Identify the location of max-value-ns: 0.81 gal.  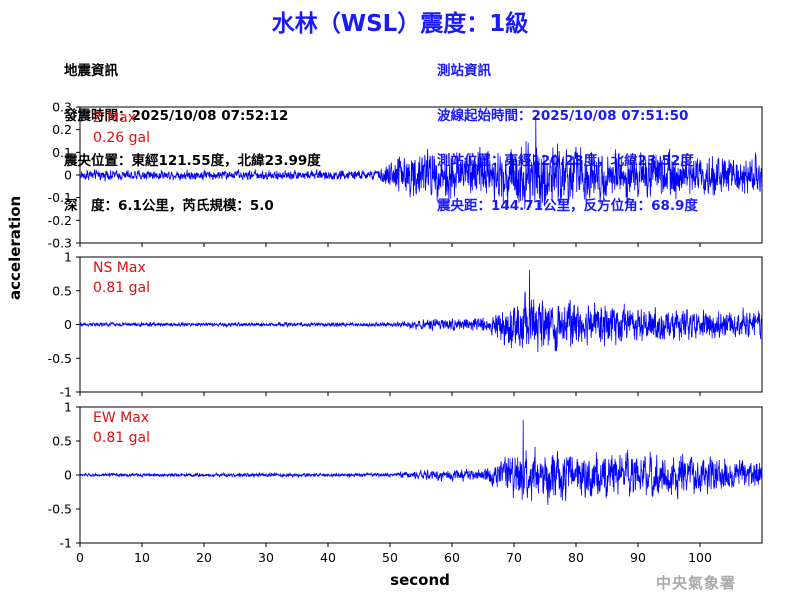
(121, 288).